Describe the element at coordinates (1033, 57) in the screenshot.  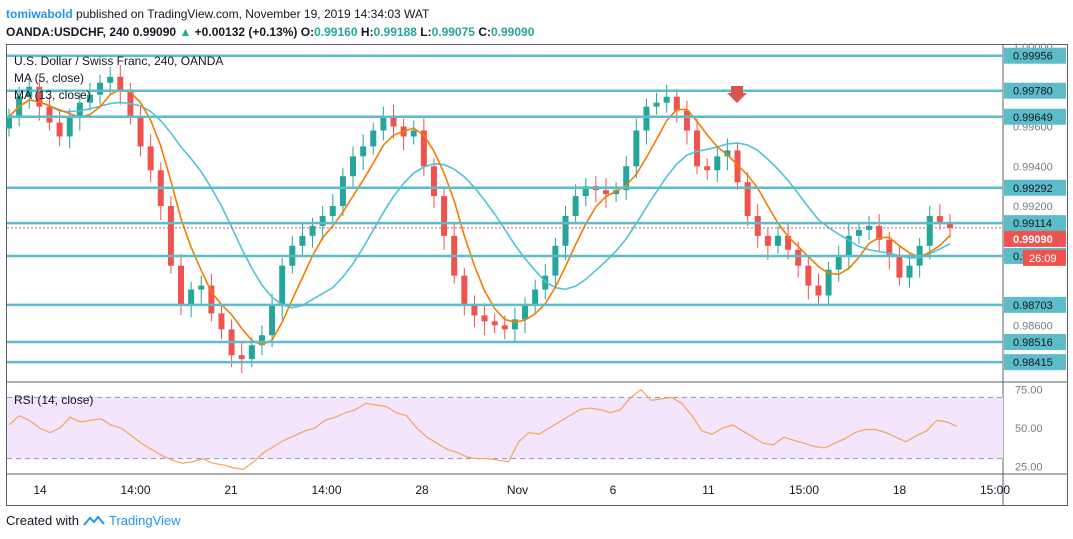
I see `level-label: 0.99956` at that location.